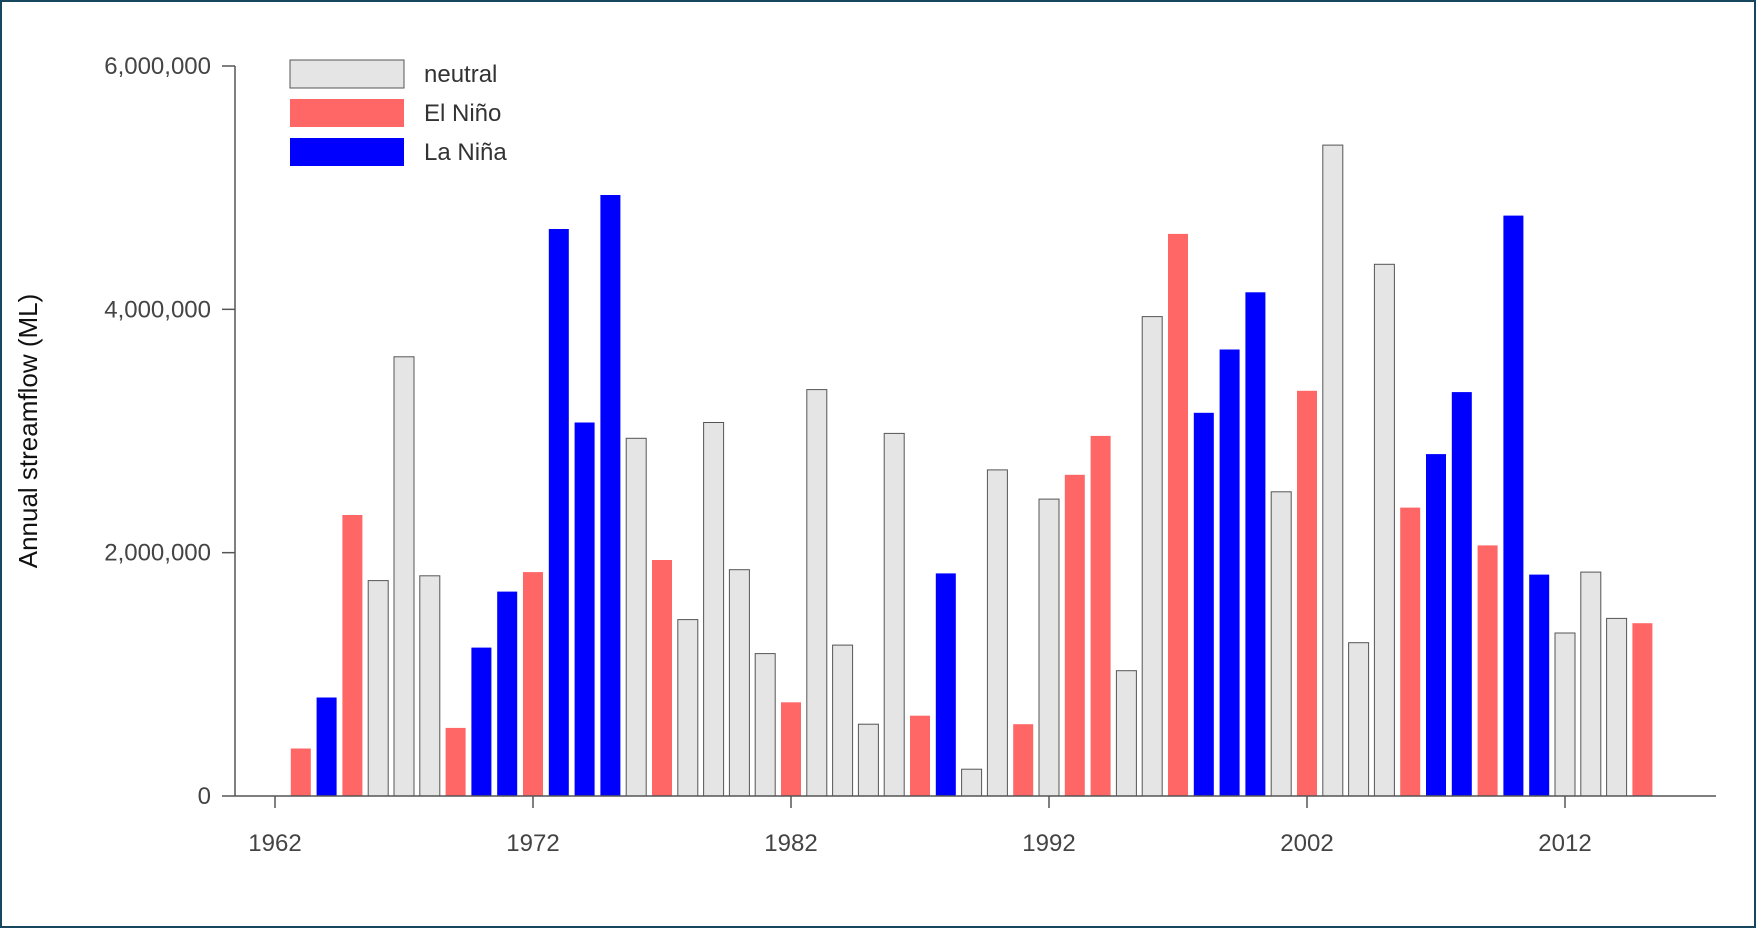  What do you see at coordinates (378, 688) in the screenshot?
I see `bar-1966` at bounding box center [378, 688].